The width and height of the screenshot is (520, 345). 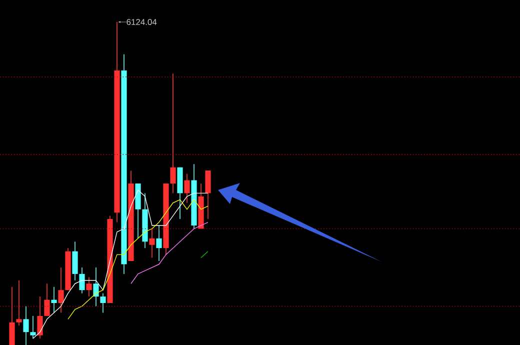 What do you see at coordinates (141, 22) in the screenshot?
I see `annotation: 6124.04` at bounding box center [141, 22].